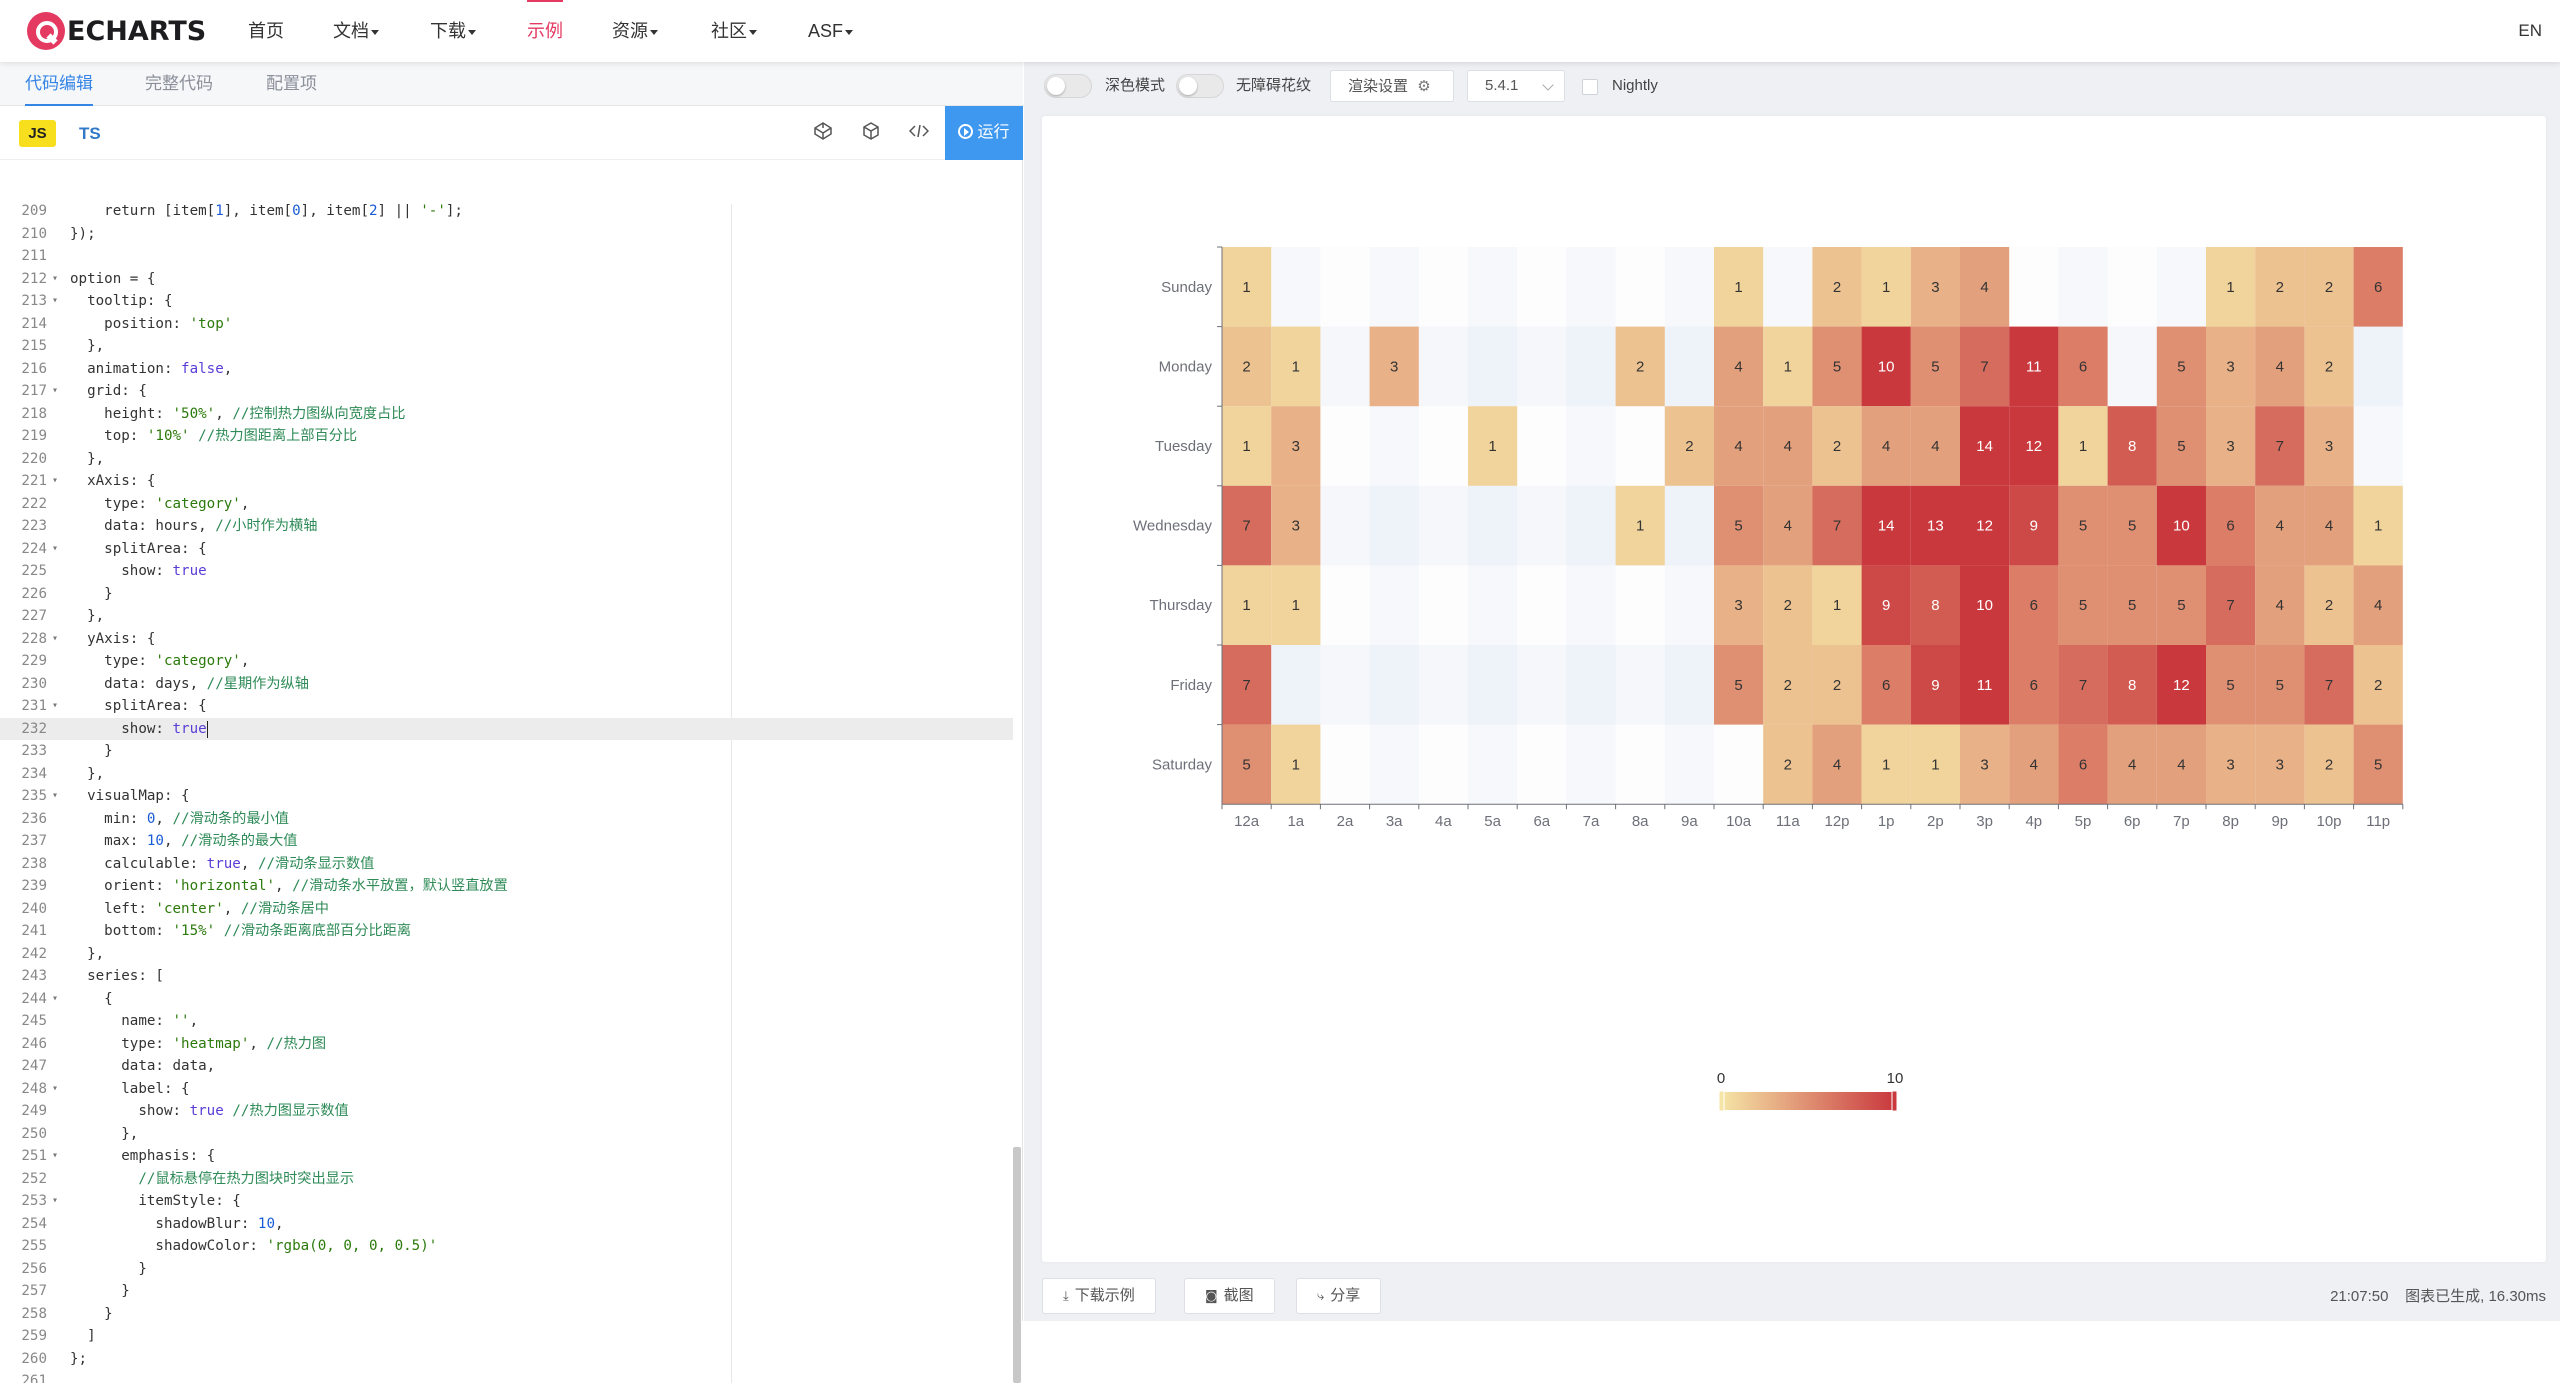 This screenshot has height=1383, width=2560. I want to click on screenshot-button: ◙ 截图, so click(1229, 1296).